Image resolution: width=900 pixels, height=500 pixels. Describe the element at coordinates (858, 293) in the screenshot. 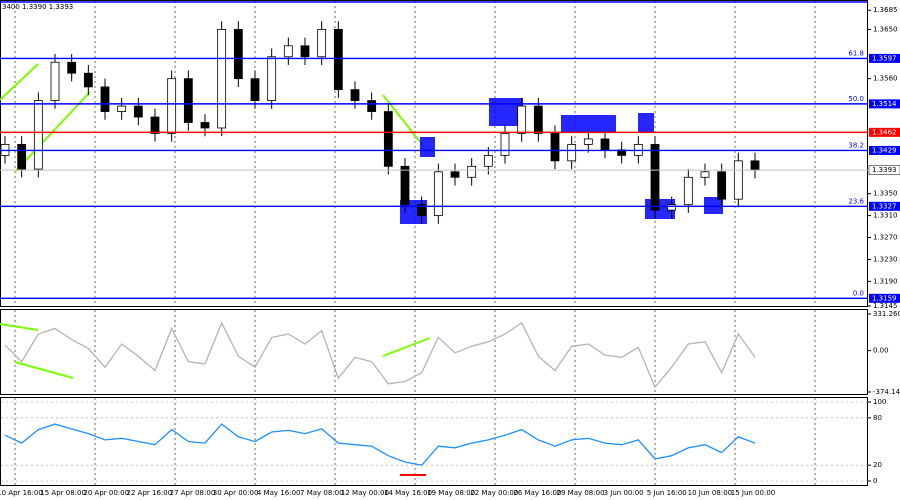

I see `fib-label: 0.0` at that location.